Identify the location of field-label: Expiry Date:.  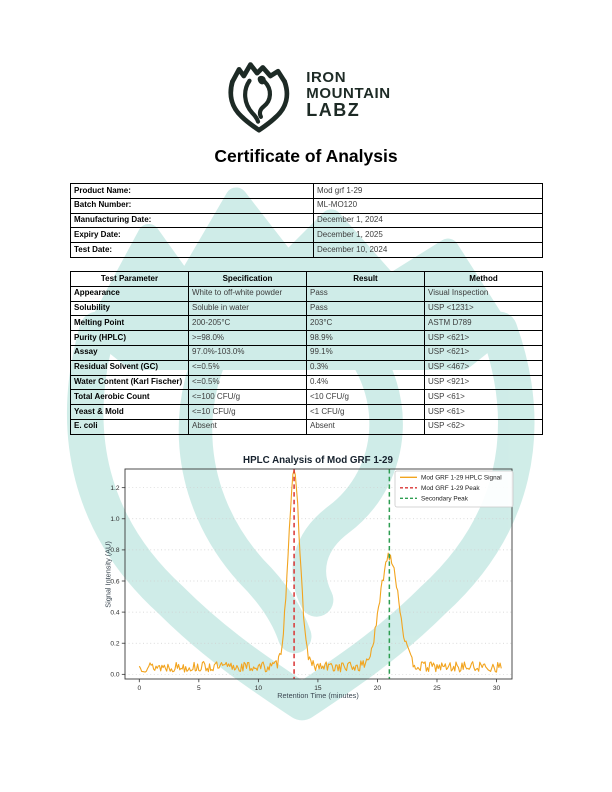
(192, 235).